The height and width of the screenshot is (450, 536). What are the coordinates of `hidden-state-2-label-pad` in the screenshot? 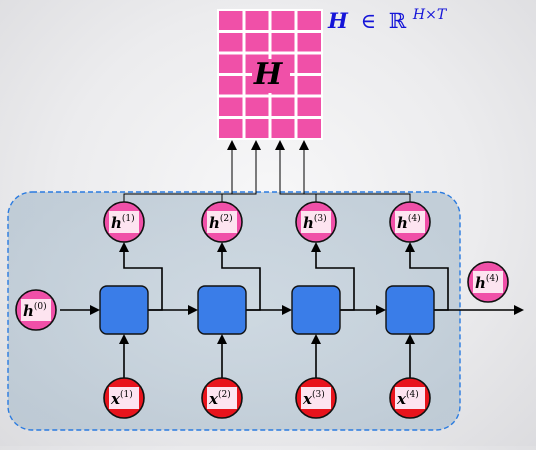 It's located at (222, 222).